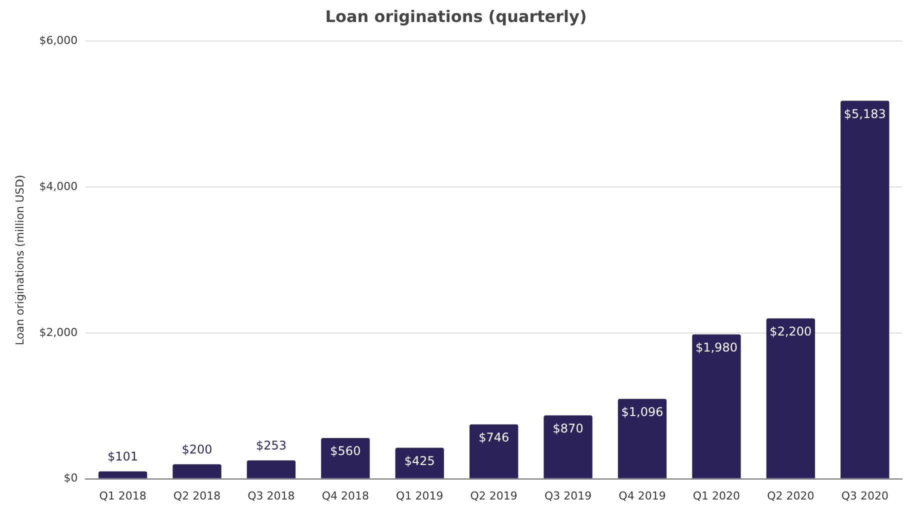 The width and height of the screenshot is (922, 510). I want to click on y-tick-label: $4,000, so click(58, 186).